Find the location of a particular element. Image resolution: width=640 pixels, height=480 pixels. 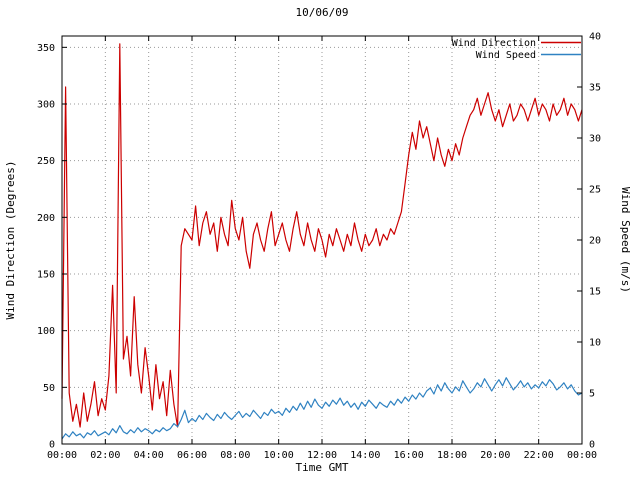

right-tick-label: 40 is located at coordinates (595, 37).